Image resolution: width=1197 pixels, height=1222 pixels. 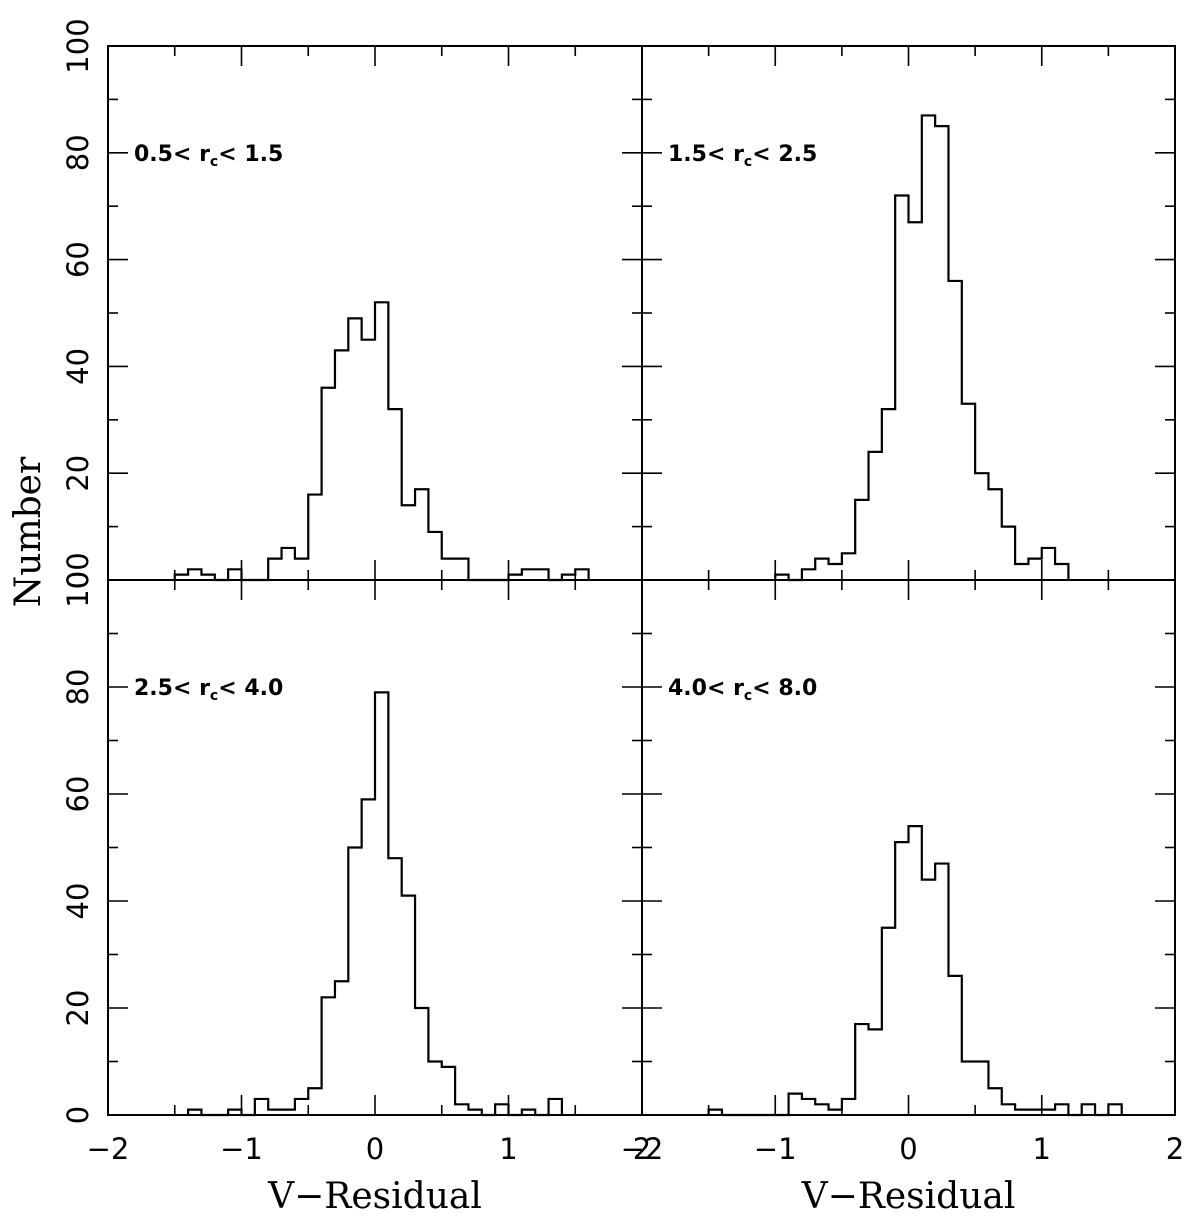 I want to click on panel-label-prefix: 4.0< r, so click(x=706, y=688).